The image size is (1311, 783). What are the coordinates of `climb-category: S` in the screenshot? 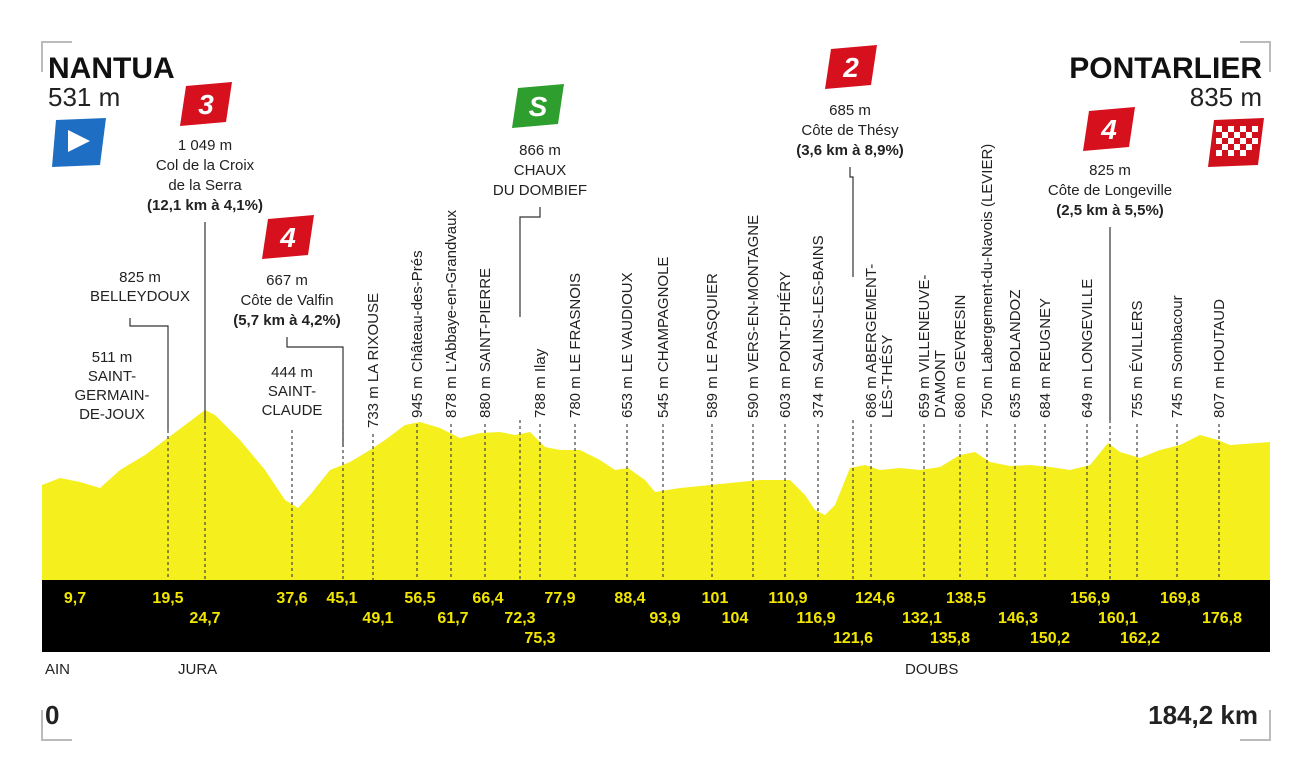 It's located at (538, 106).